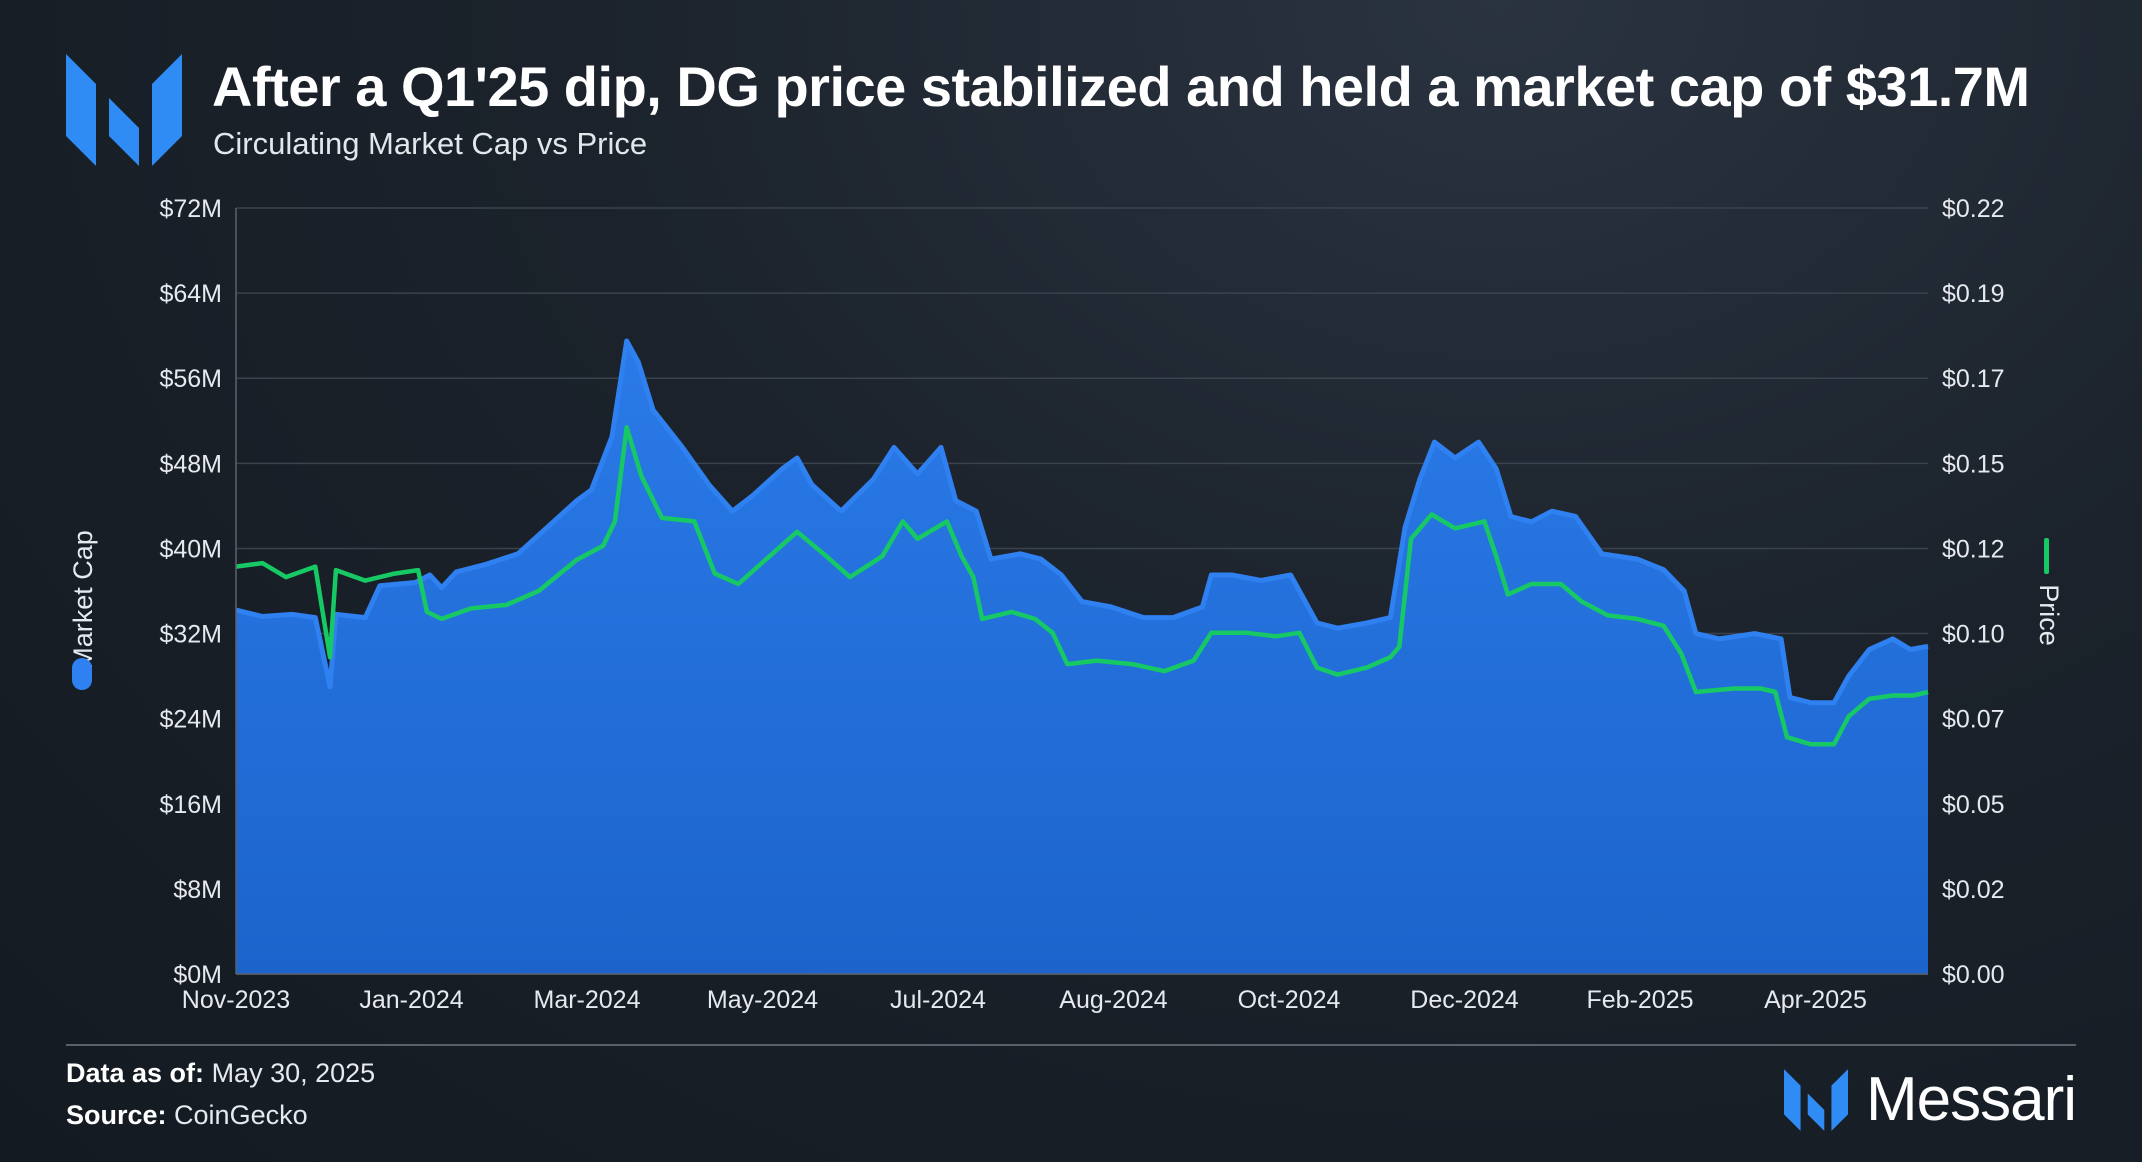 This screenshot has height=1162, width=2142. I want to click on y-right-axis-title: Price, so click(2049, 615).